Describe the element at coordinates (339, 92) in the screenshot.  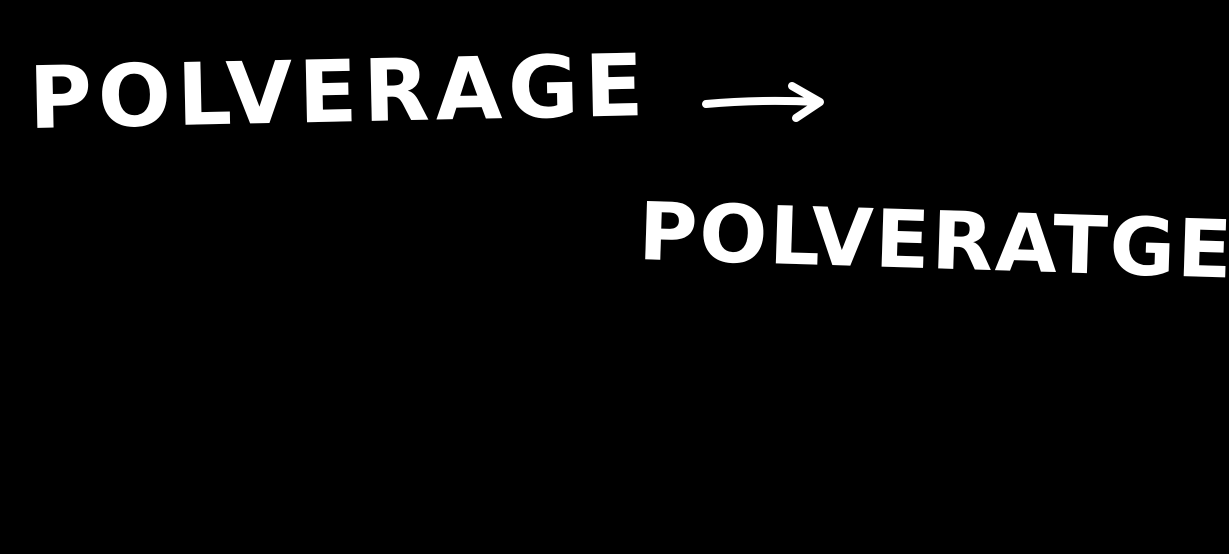
I see `handwritten-word-first: POLVERAGE` at that location.